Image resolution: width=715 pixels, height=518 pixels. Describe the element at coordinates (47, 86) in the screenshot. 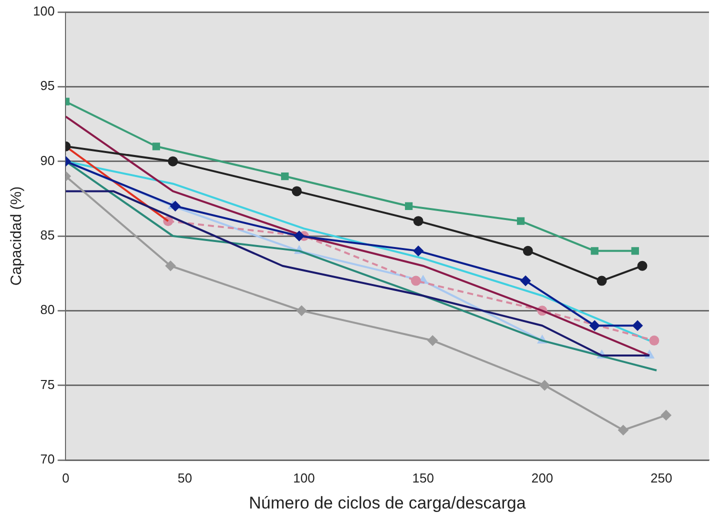

I see `y-tick-label: 95` at that location.